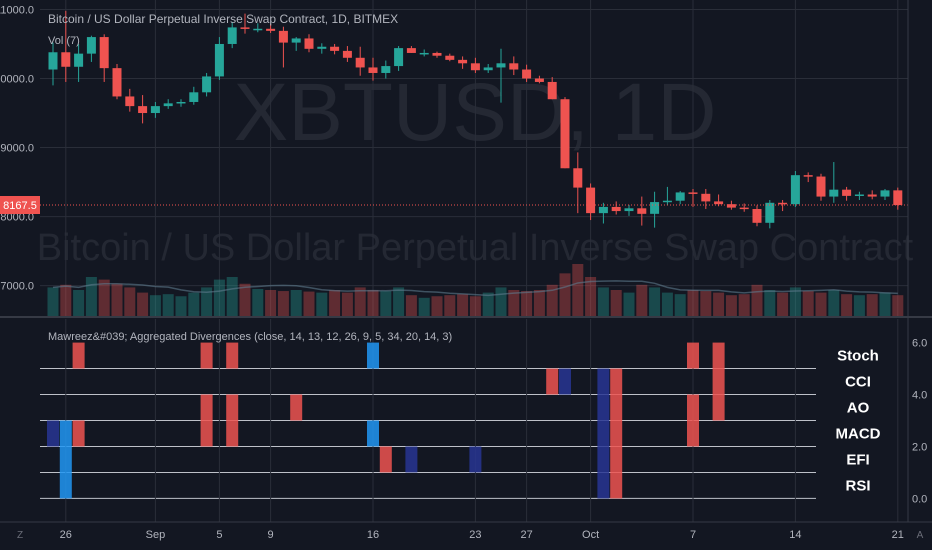  What do you see at coordinates (20, 535) in the screenshot?
I see `zoom-icon: Z` at bounding box center [20, 535].